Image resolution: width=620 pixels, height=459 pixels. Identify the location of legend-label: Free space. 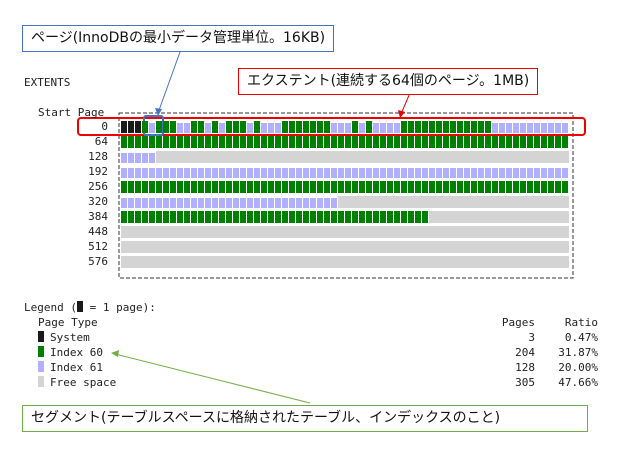
(83, 382).